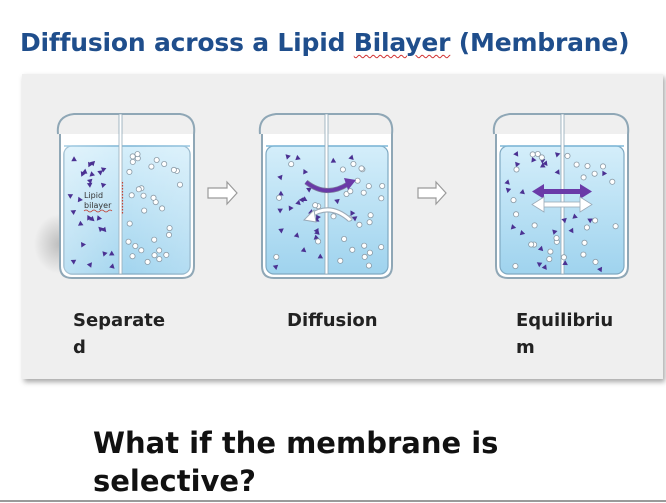 The image size is (666, 503). Describe the element at coordinates (402, 42) in the screenshot. I see `spellcheck-underlined-word: Bilayer` at that location.